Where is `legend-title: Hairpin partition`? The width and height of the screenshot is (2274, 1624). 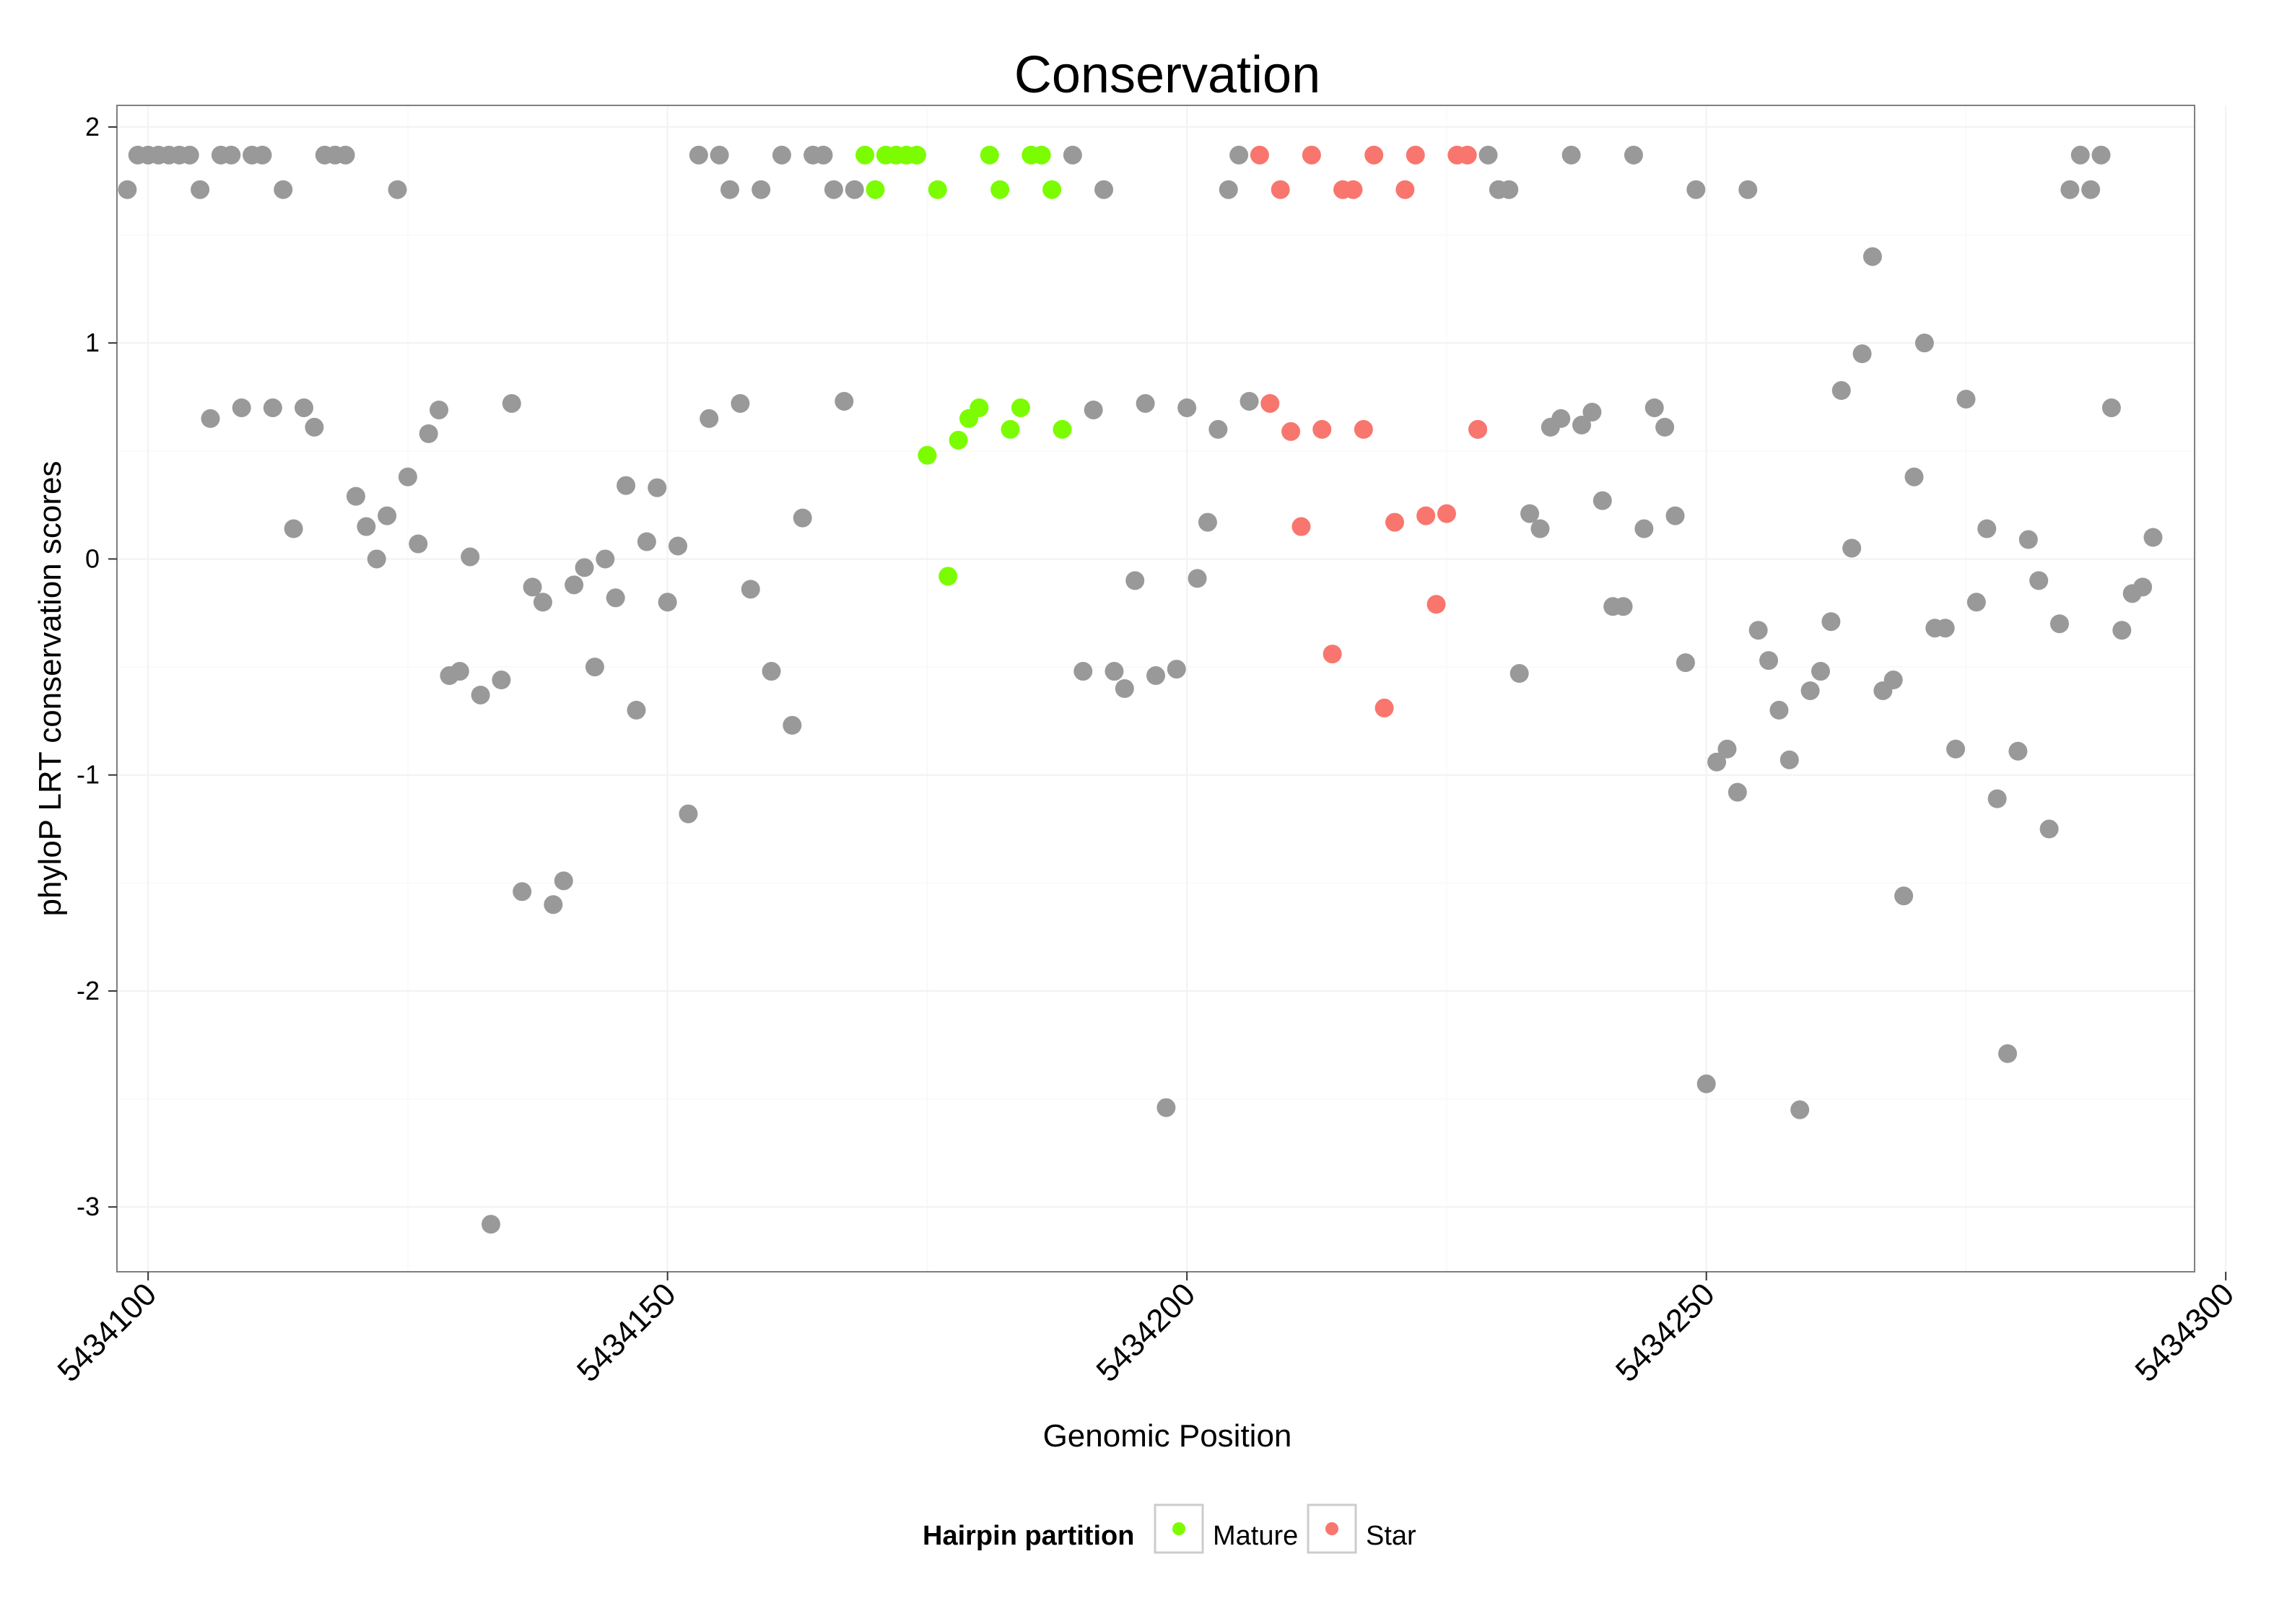 legend-title: Hairpin partition is located at coordinates (1029, 1536).